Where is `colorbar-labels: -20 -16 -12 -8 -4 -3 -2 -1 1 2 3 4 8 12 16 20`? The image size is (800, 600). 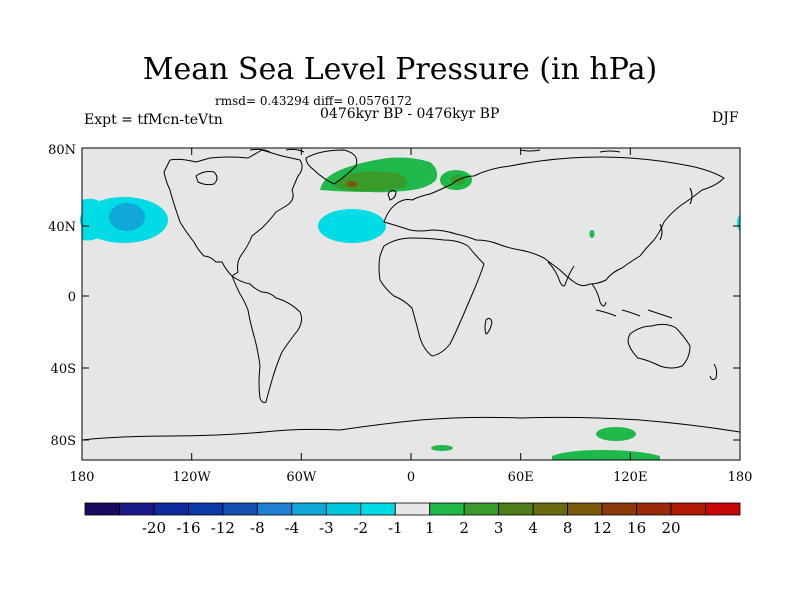
colorbar-labels: -20 -16 -12 -8 -4 -3 -2 -1 1 2 3 4 8 12 16 20 is located at coordinates (411, 528).